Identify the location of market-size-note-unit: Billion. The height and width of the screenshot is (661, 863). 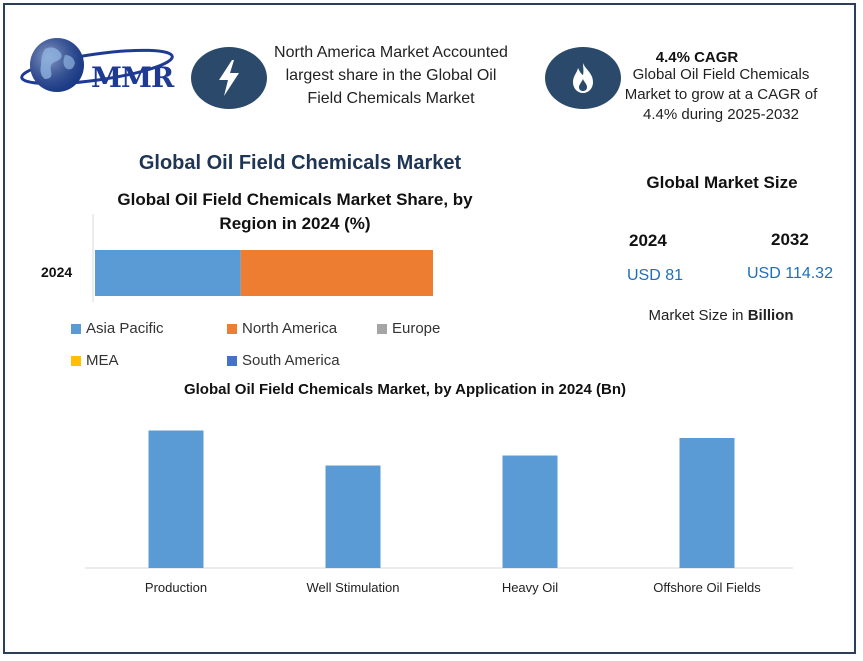
(770, 315).